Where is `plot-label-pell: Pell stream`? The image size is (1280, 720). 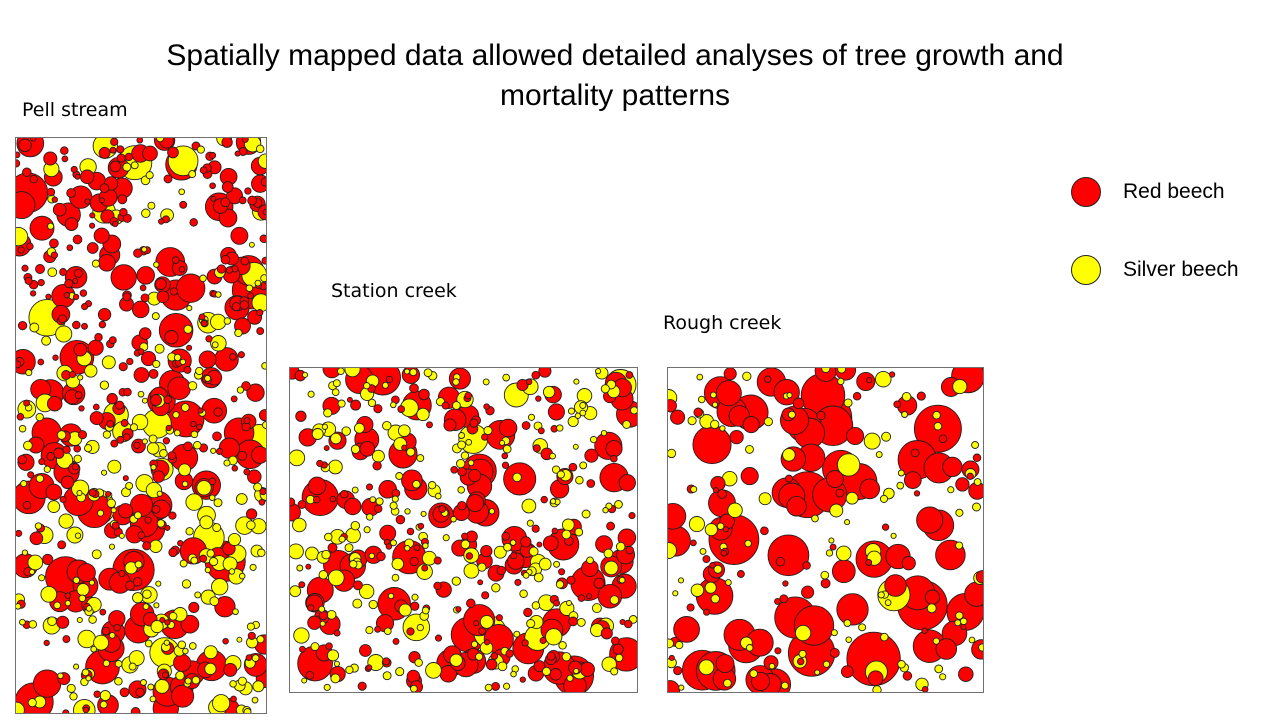
plot-label-pell: Pell stream is located at coordinates (75, 110).